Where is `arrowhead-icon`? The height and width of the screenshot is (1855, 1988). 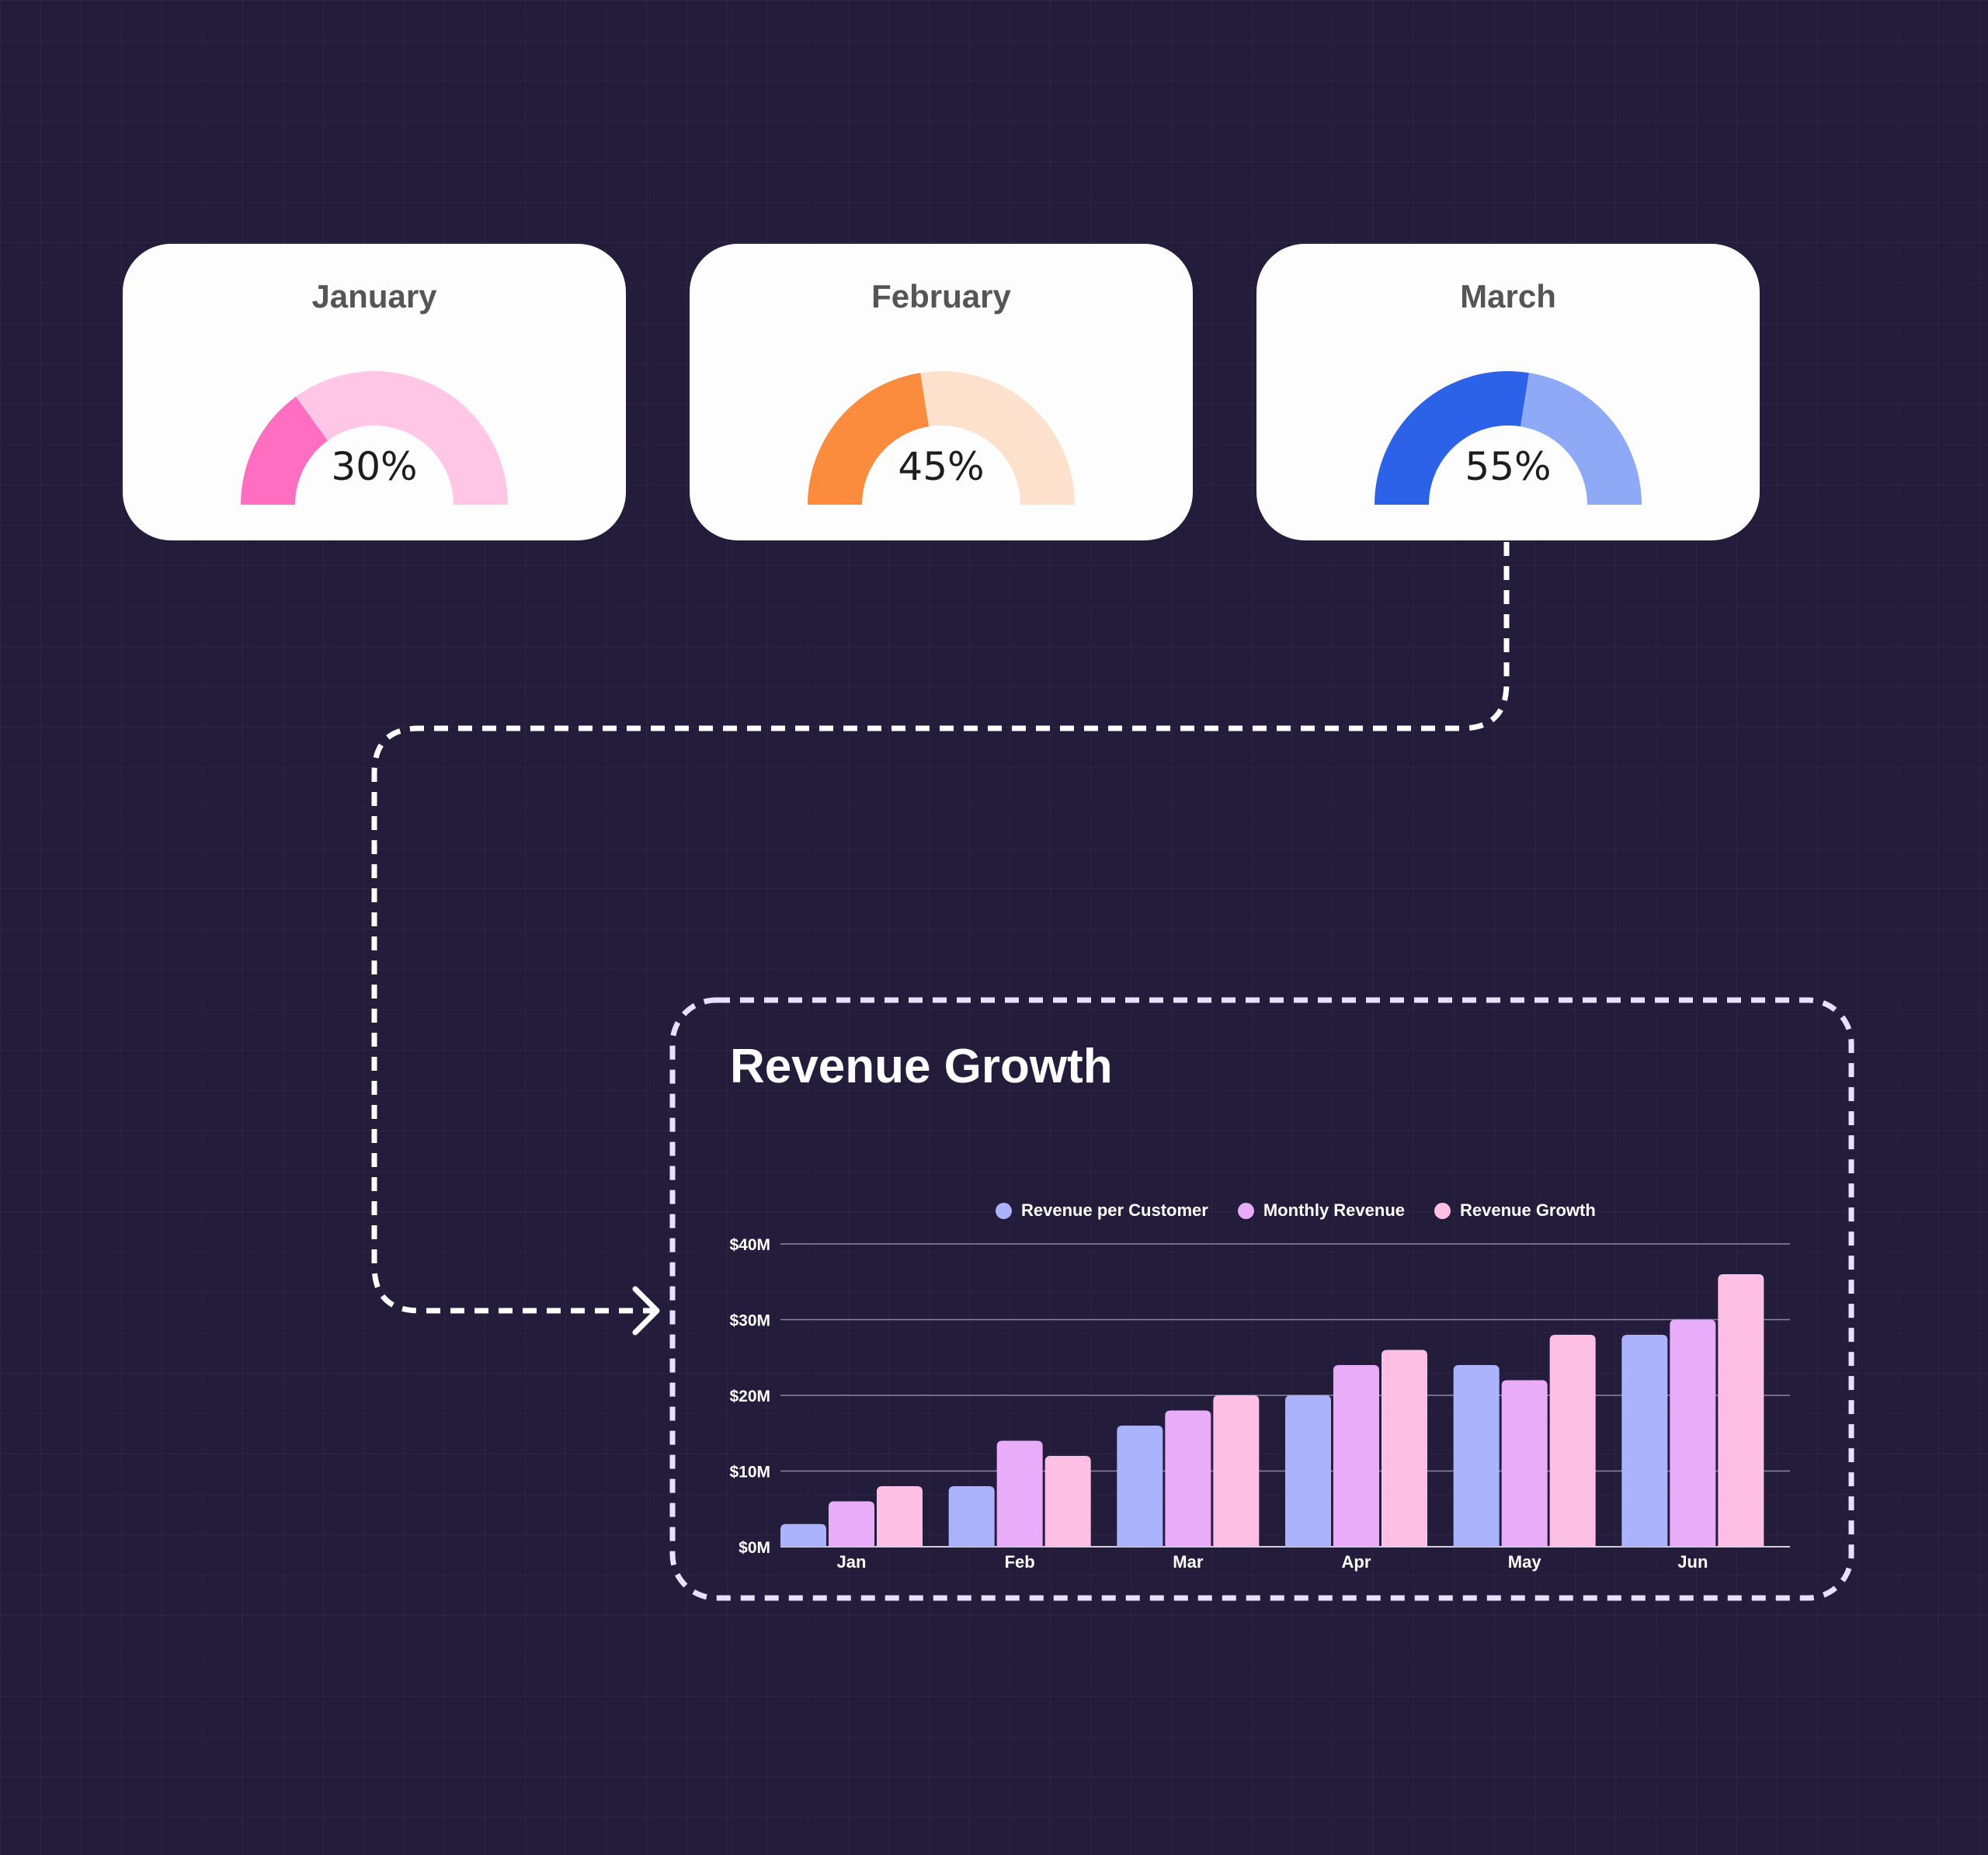 arrowhead-icon is located at coordinates (646, 1311).